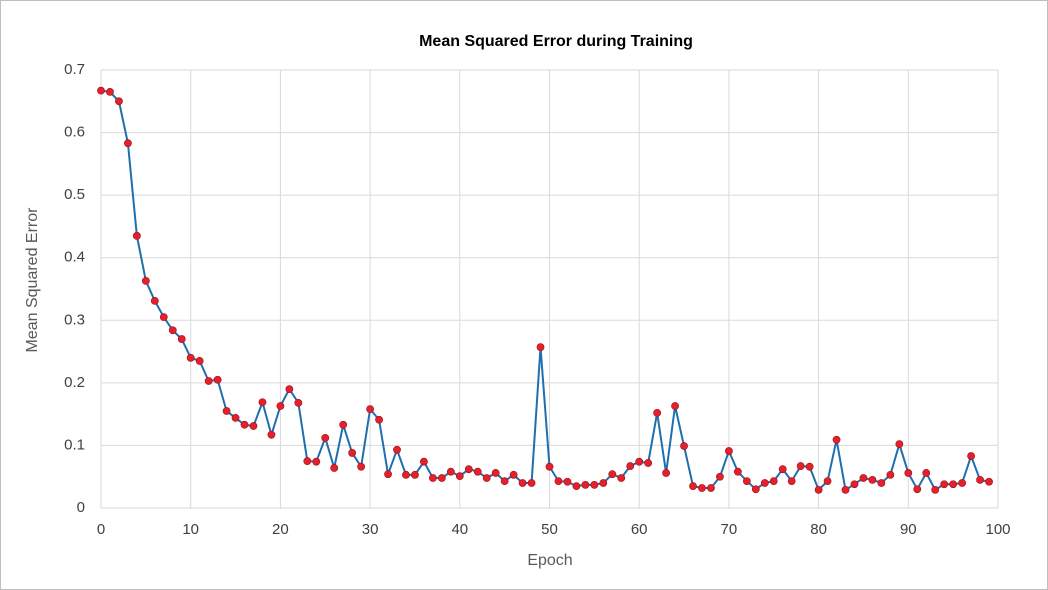 Image resolution: width=1048 pixels, height=590 pixels. Describe the element at coordinates (818, 529) in the screenshot. I see `x-tick-label: 80` at that location.